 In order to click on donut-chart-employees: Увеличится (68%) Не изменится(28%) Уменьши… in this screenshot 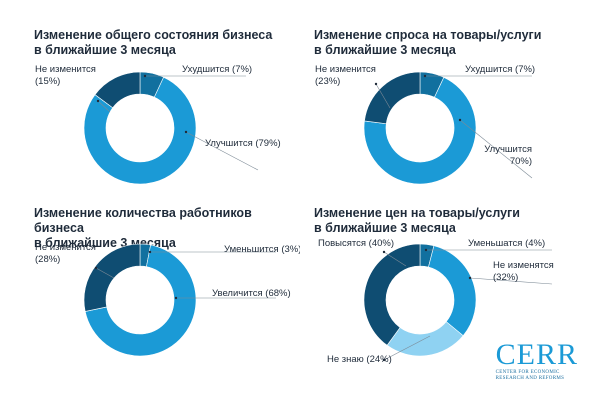, I will do `click(167, 299)`.